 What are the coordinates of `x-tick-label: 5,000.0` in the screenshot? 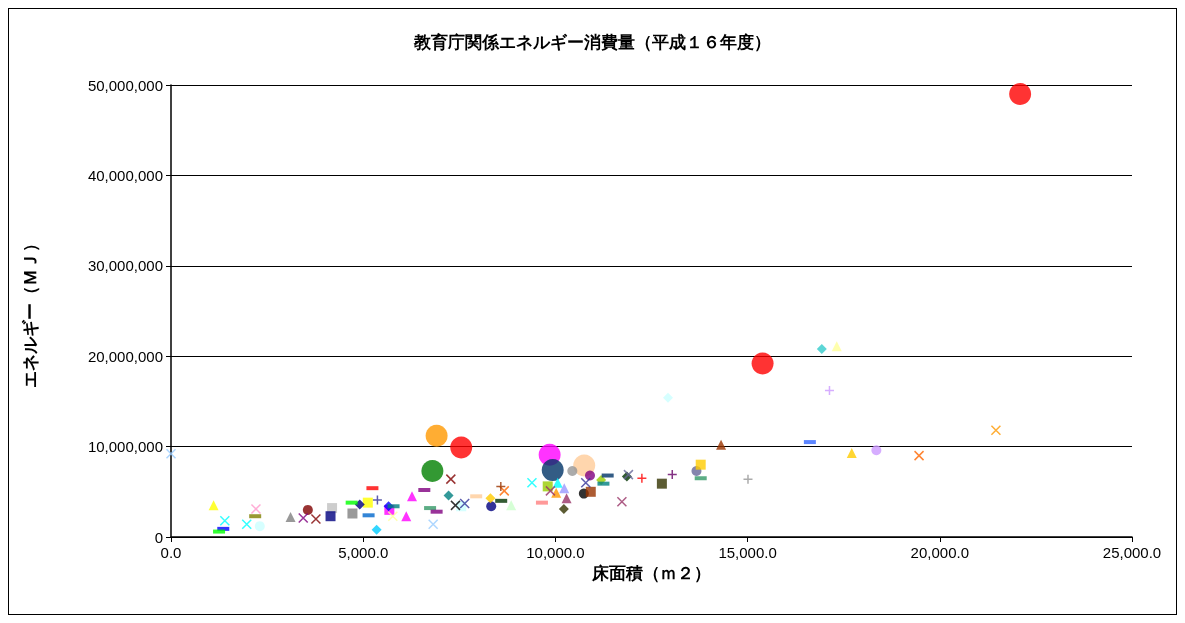 It's located at (363, 552).